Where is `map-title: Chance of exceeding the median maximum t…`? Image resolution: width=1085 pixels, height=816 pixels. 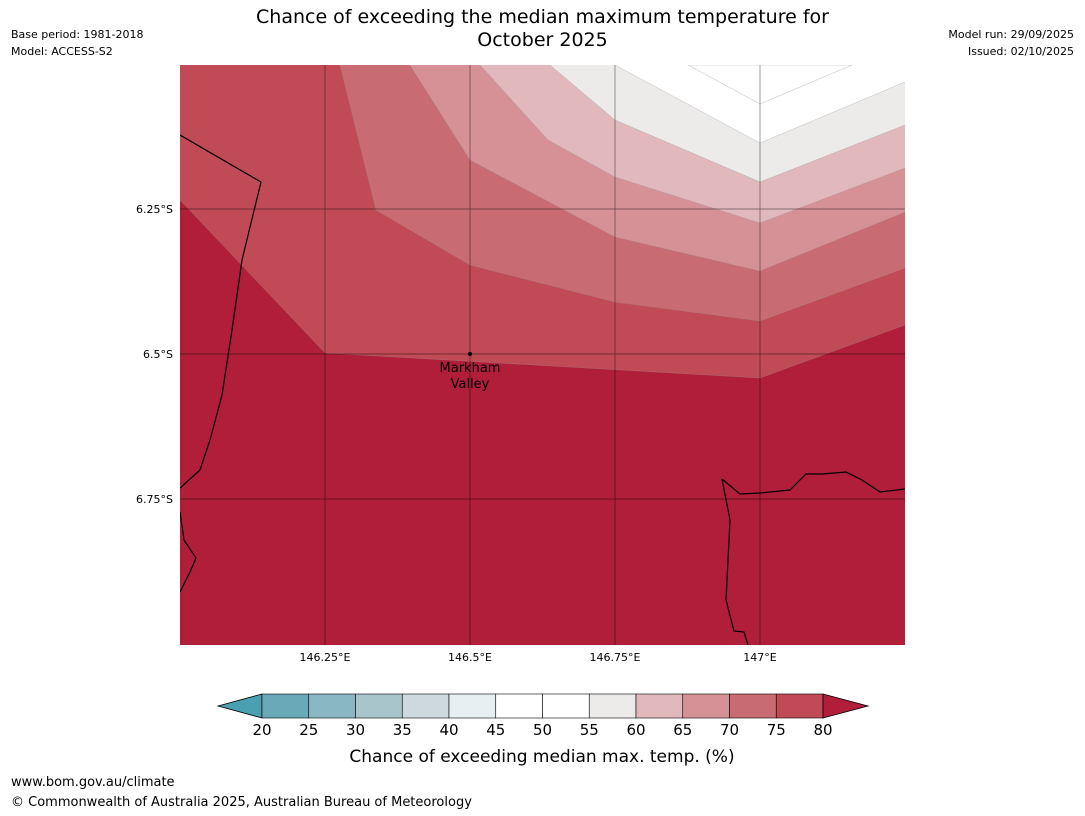 map-title: Chance of exceeding the median maximum t… is located at coordinates (542, 29).